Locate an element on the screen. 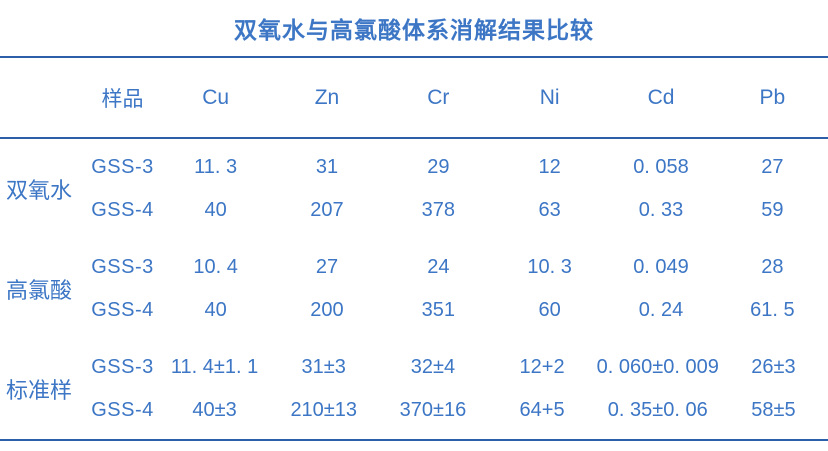  cell-cd: 0. 35±0. 06 is located at coordinates (657, 410).